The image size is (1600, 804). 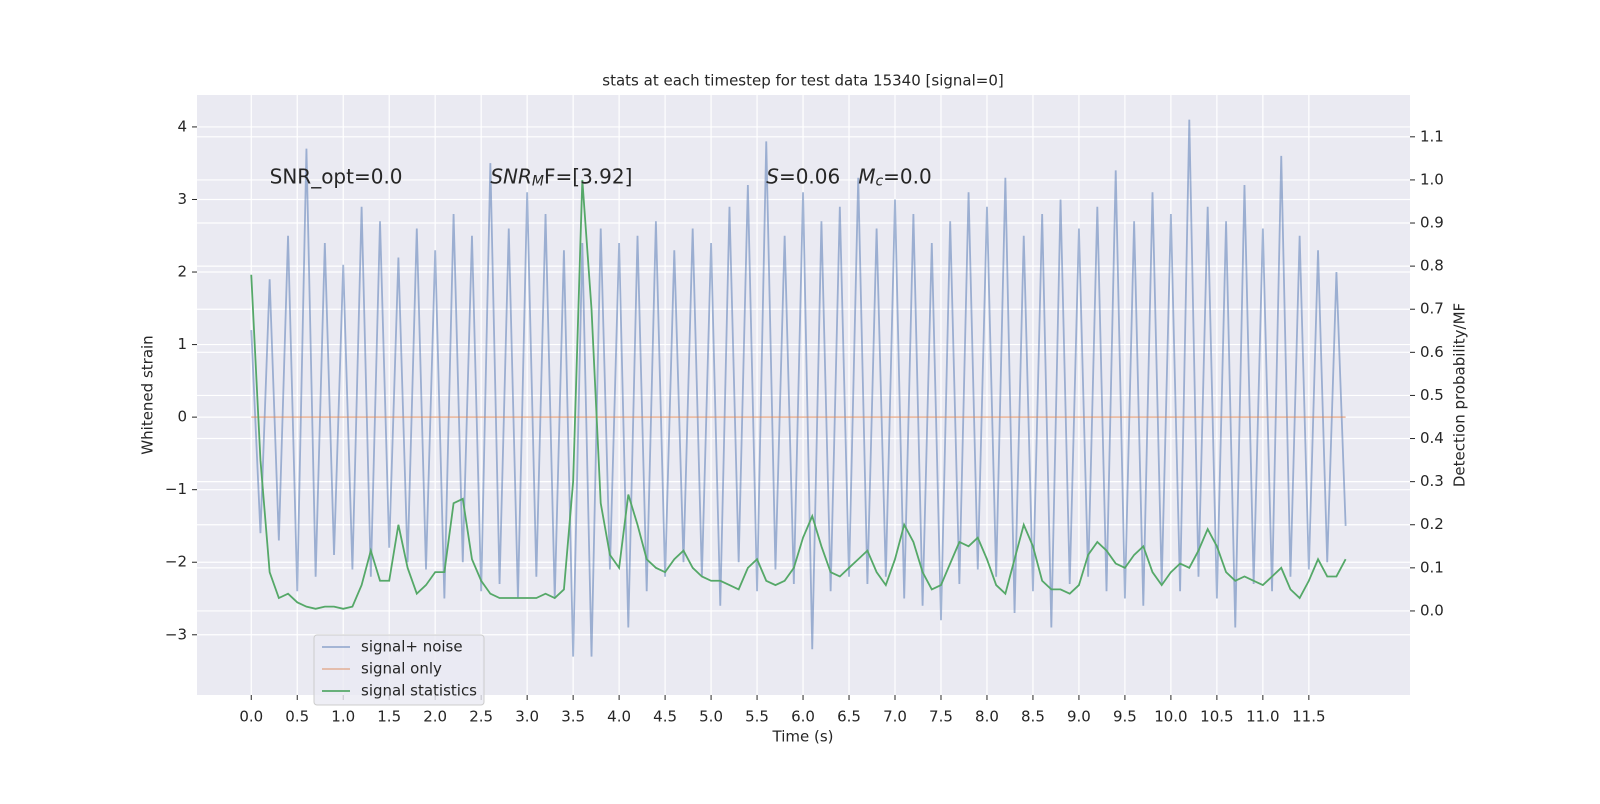 I want to click on annotation: S=0.06, so click(x=803, y=176).